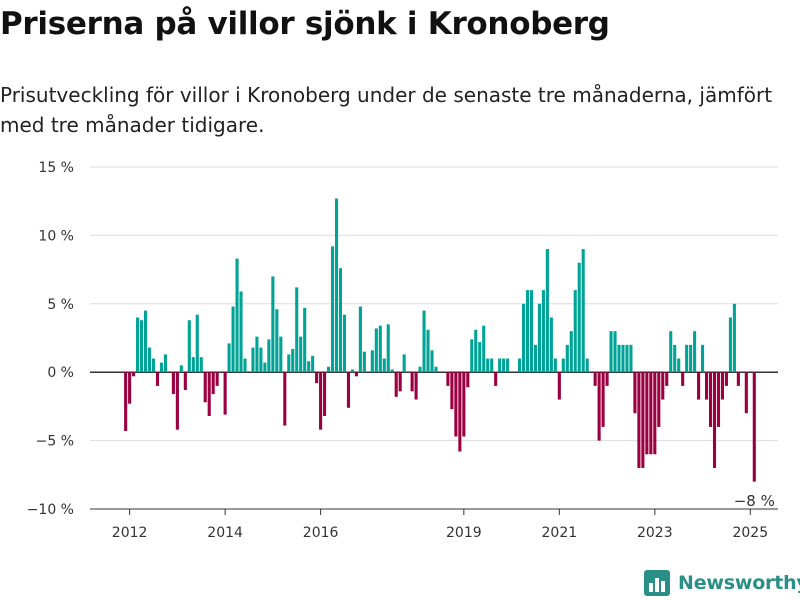  I want to click on y-tick-label: 10 %, so click(56, 236).